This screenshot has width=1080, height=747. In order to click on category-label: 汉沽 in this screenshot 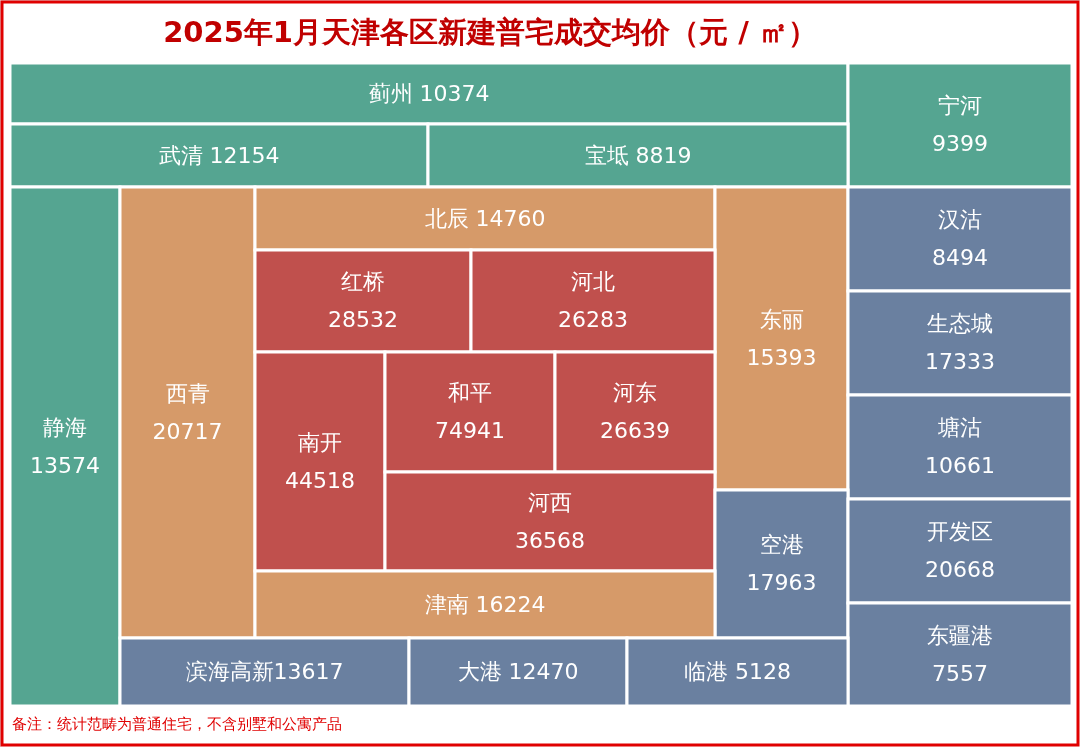, I will do `click(960, 219)`.